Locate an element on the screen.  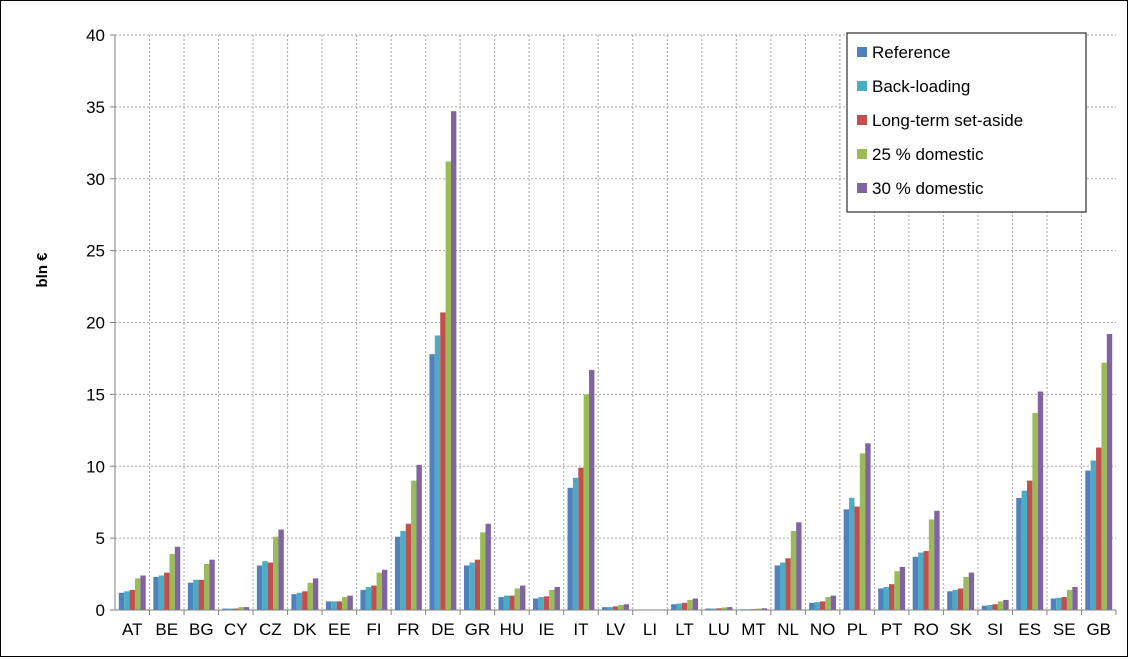
x-tick-label: CY is located at coordinates (236, 629).